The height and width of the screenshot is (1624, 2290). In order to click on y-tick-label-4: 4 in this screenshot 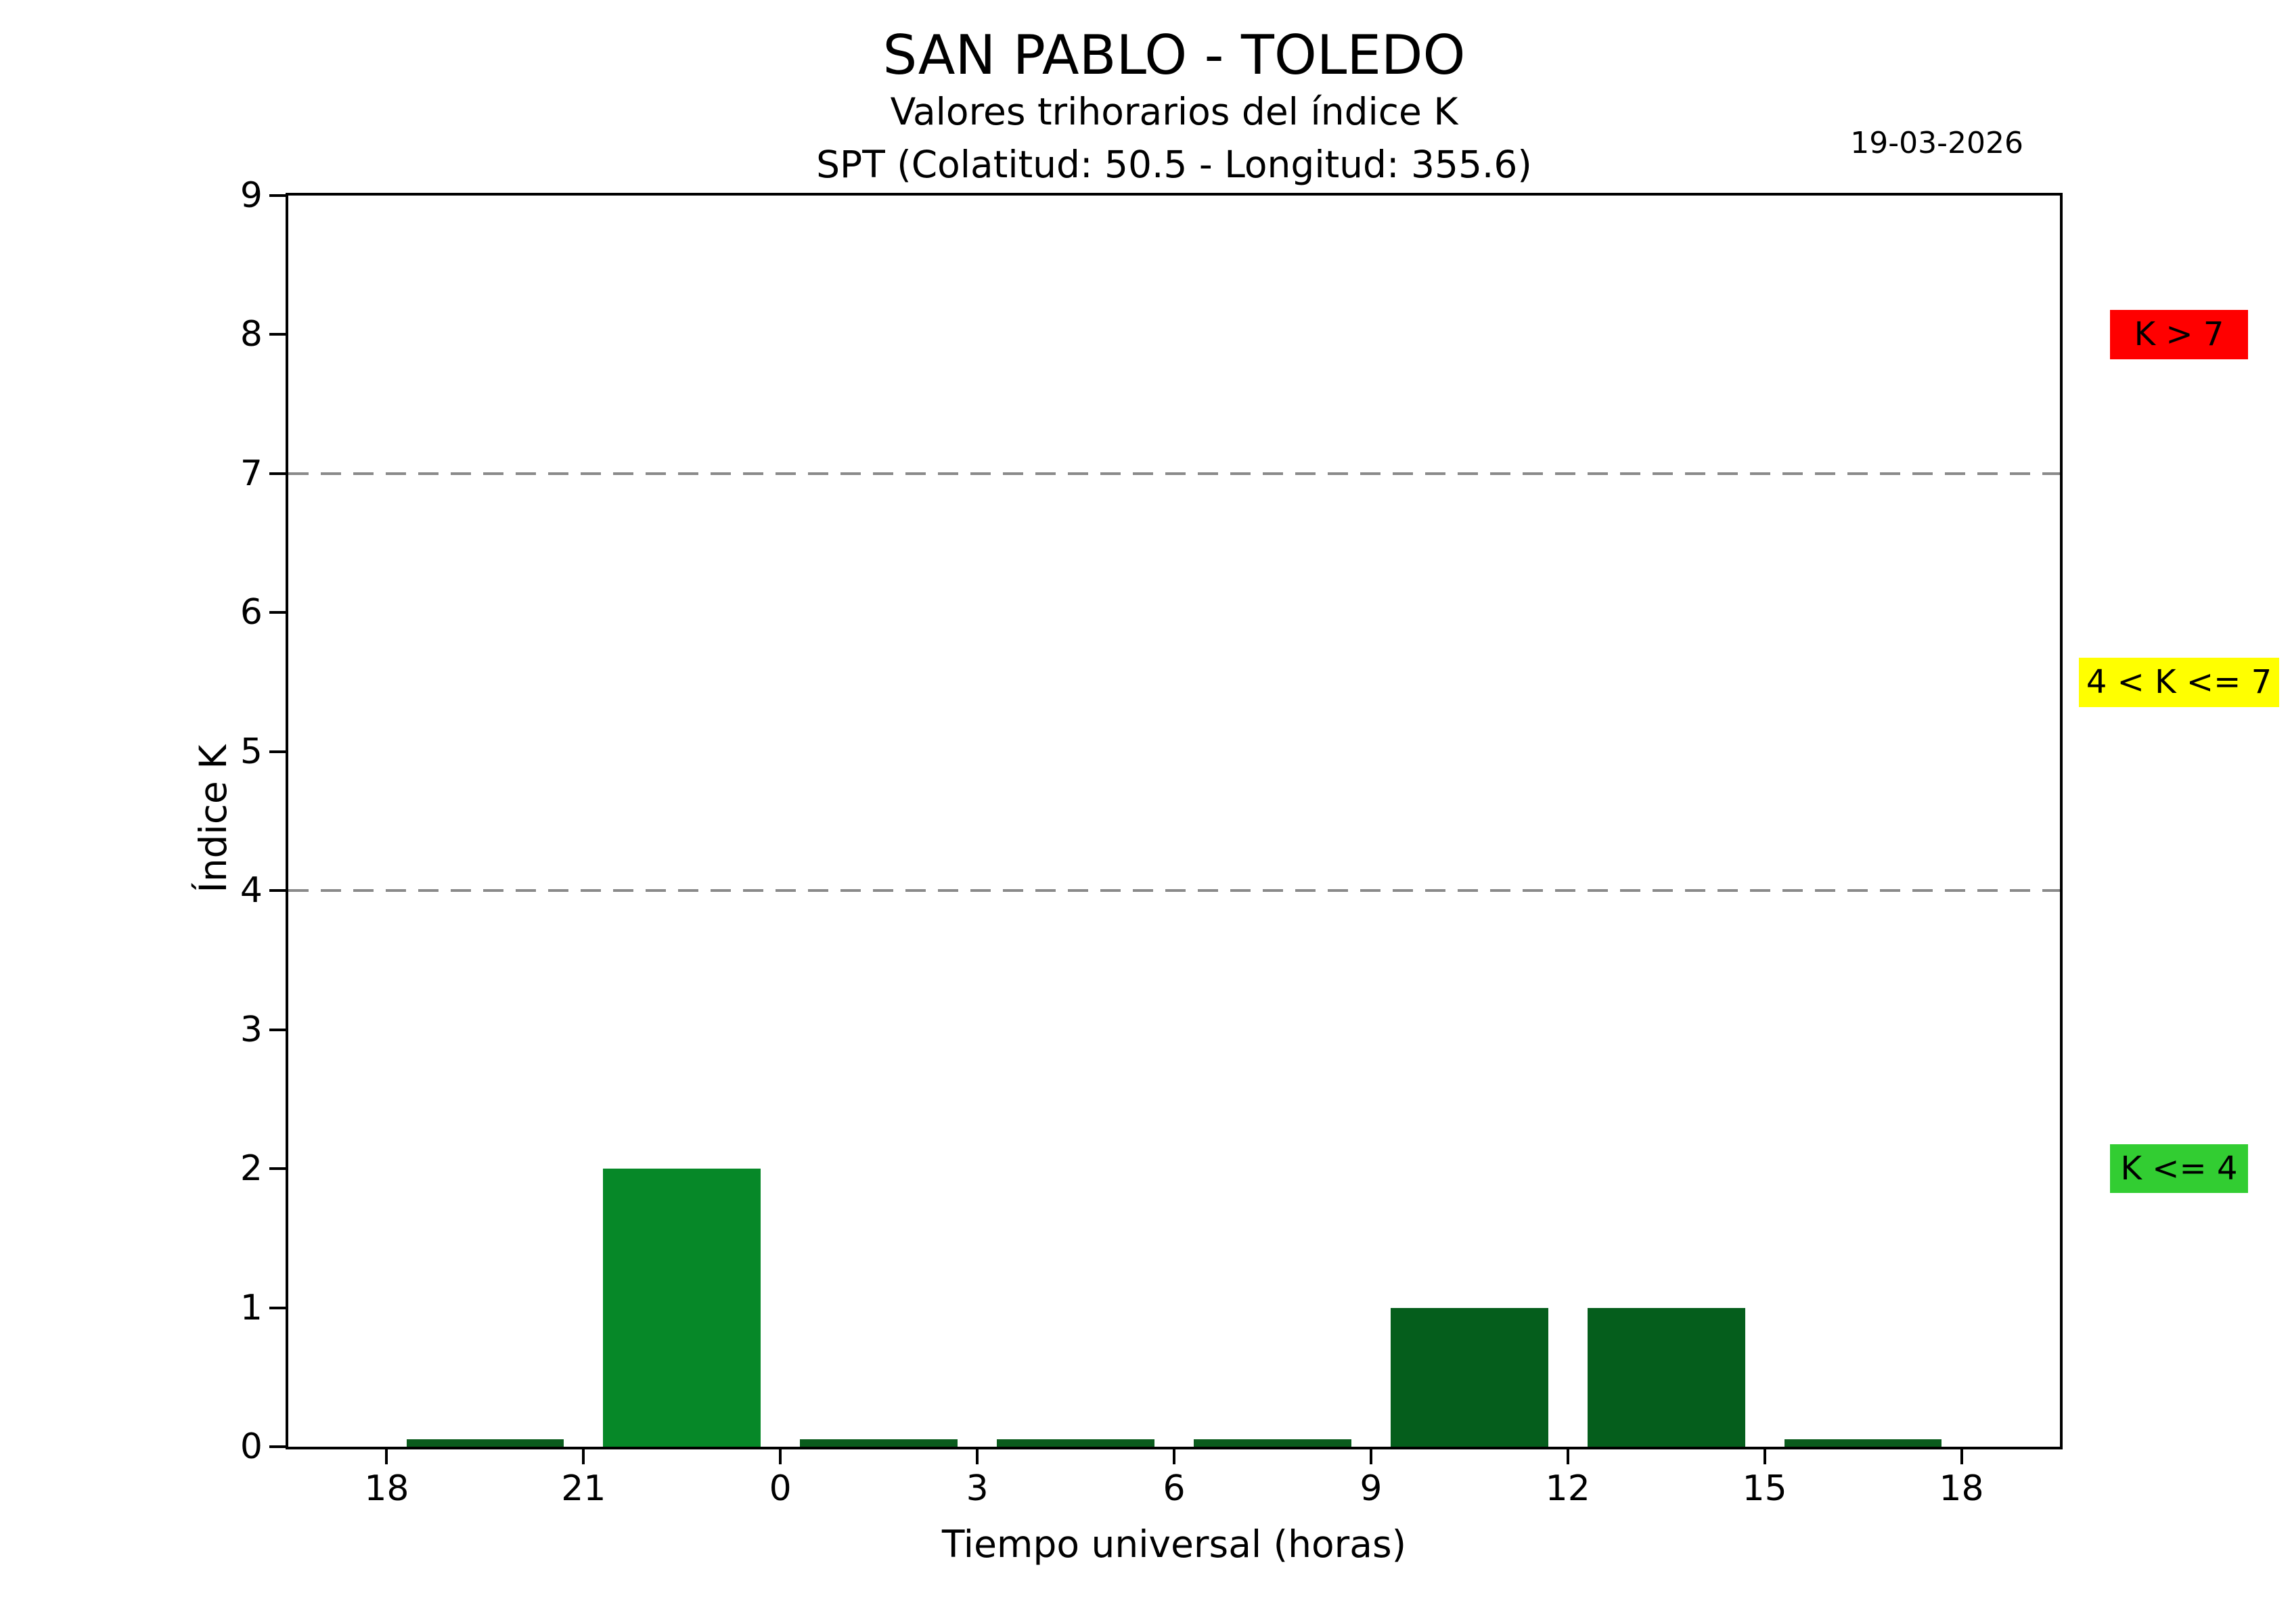, I will do `click(252, 890)`.